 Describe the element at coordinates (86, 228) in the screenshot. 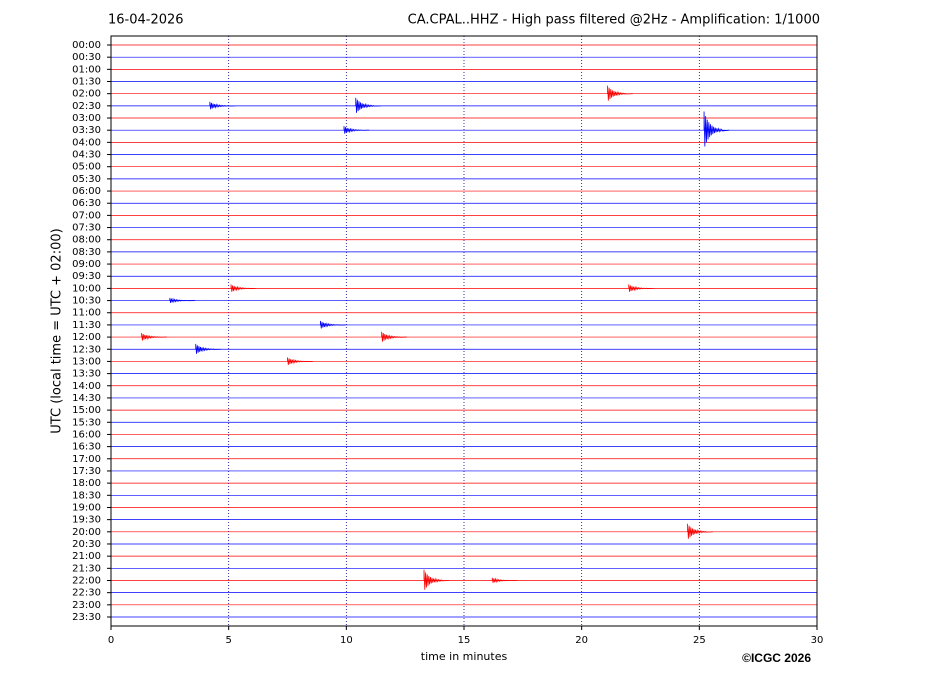

I see `y-tick-label: 07:30` at that location.